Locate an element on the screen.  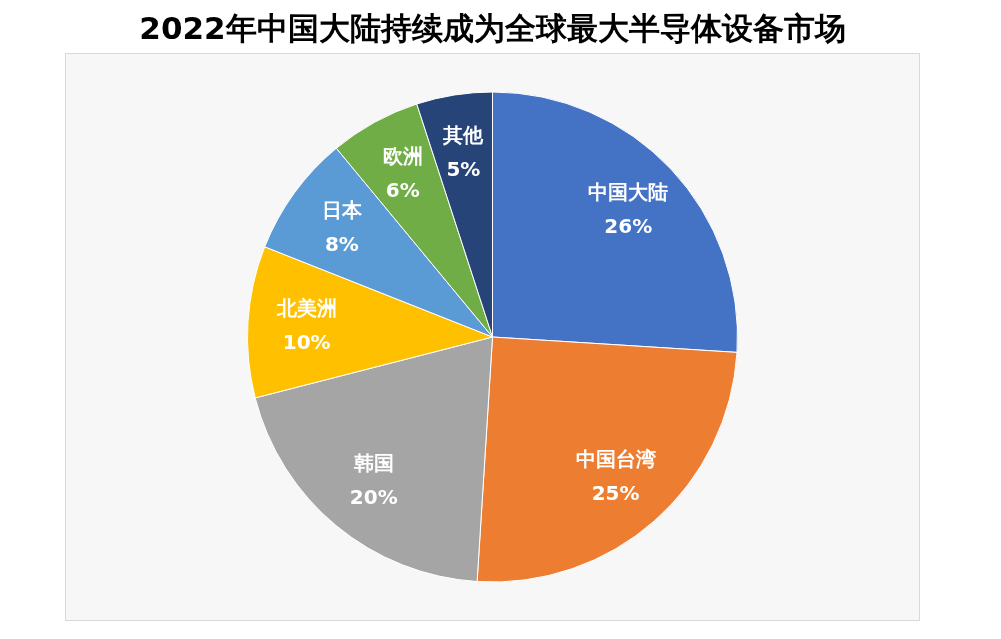
data-label: 8% is located at coordinates (341, 243).